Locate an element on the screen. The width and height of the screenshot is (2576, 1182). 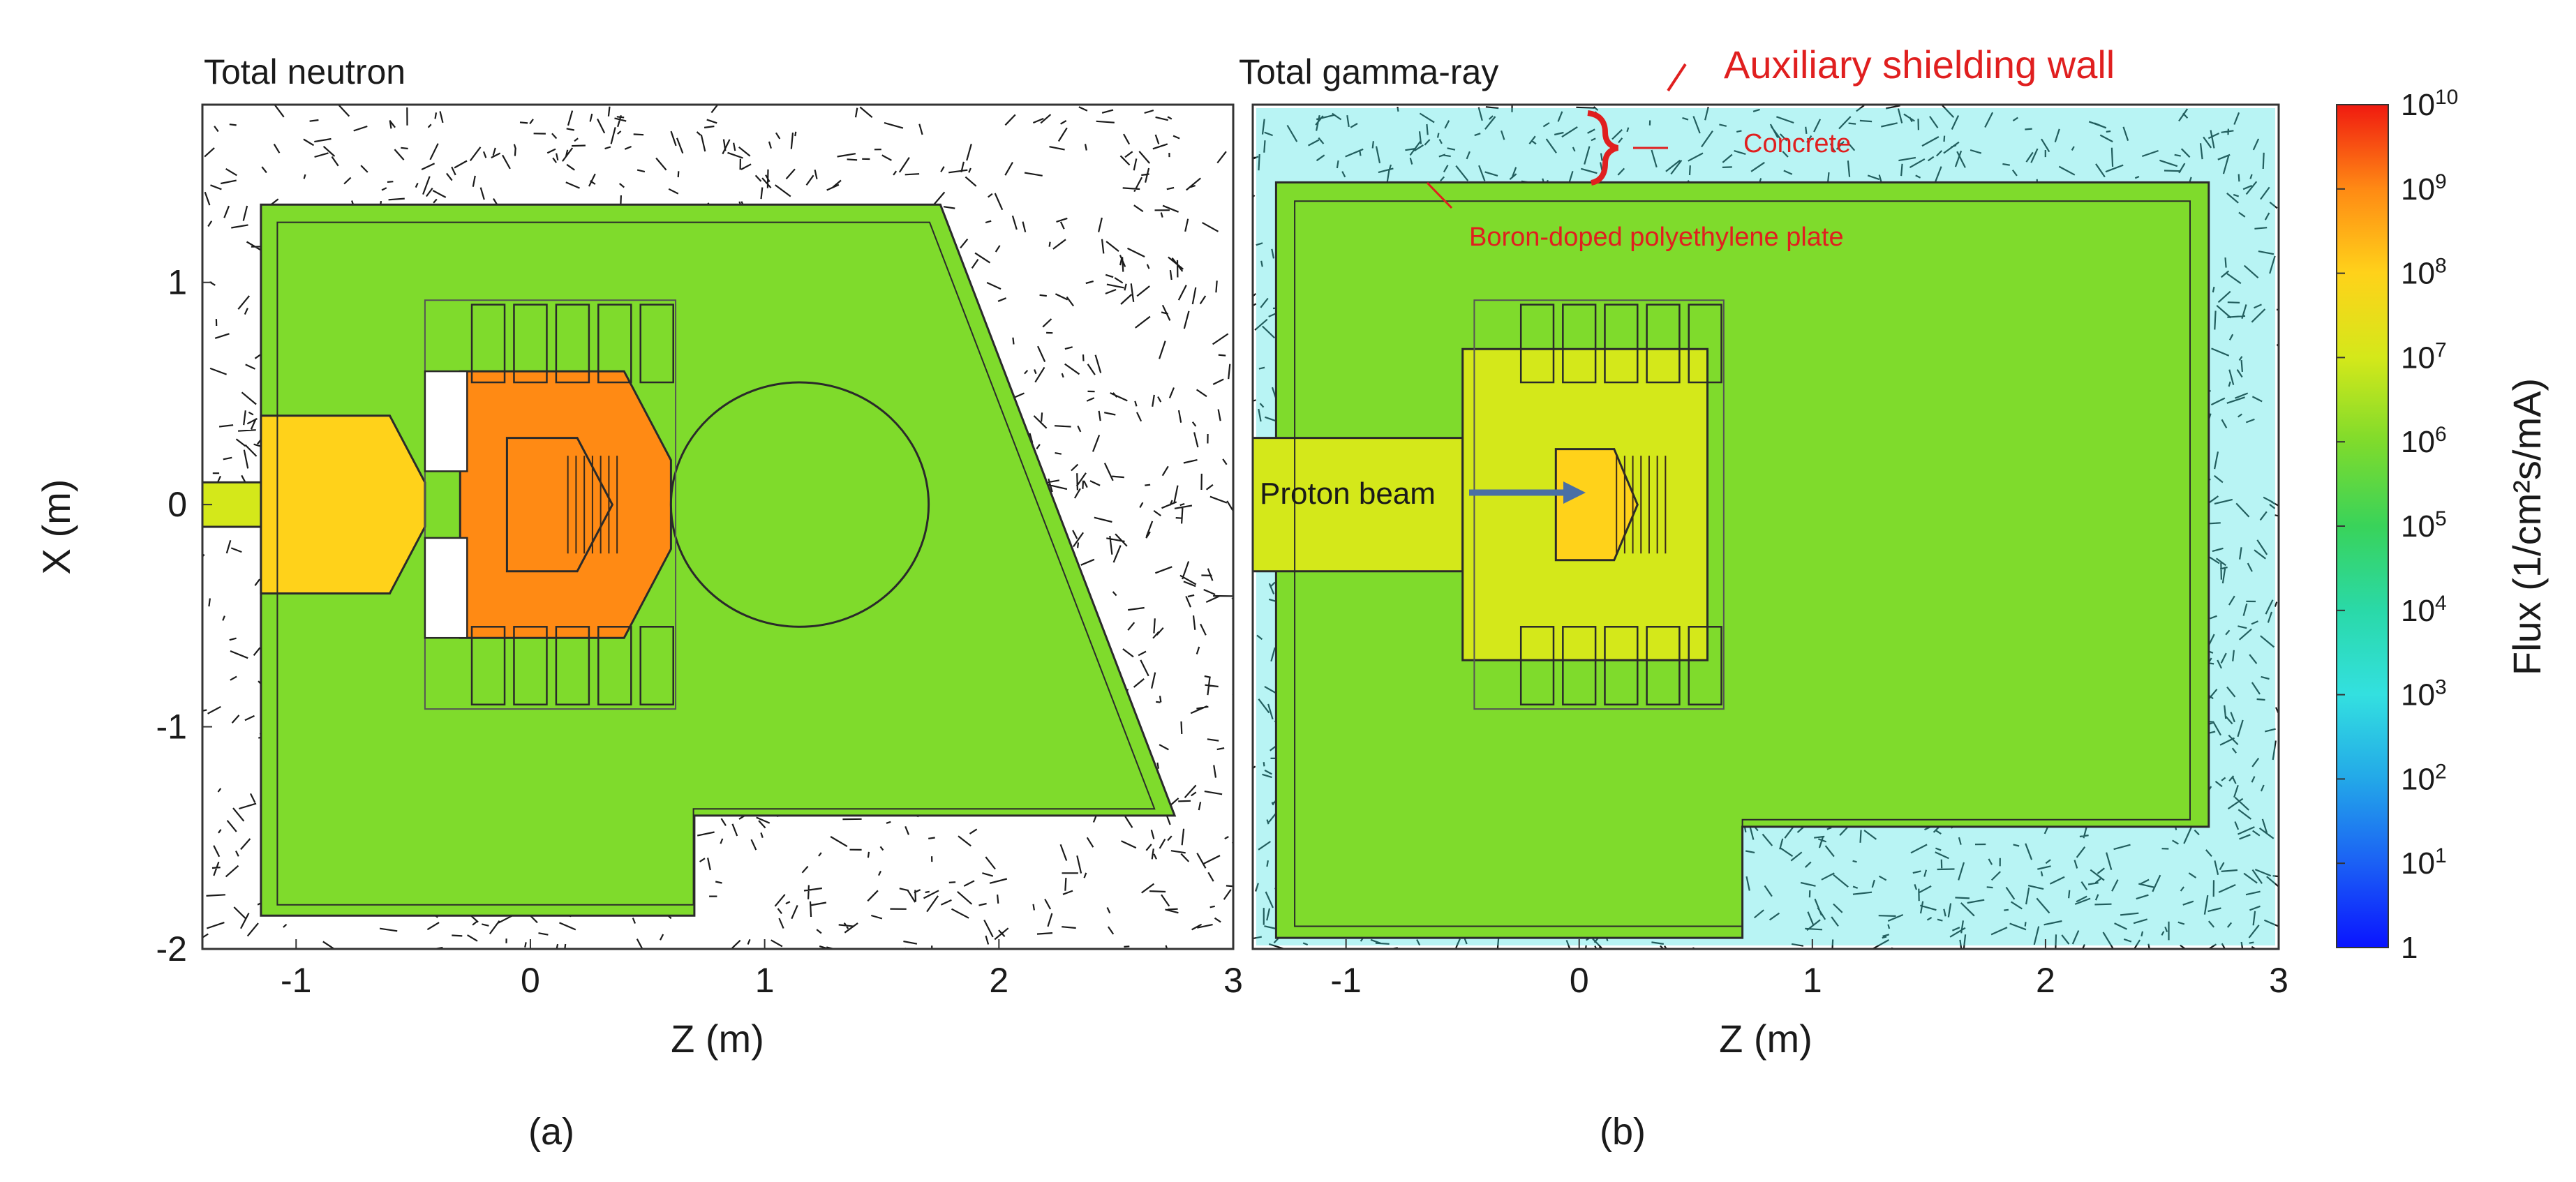
panel-a-caption: (a) is located at coordinates (551, 1132).